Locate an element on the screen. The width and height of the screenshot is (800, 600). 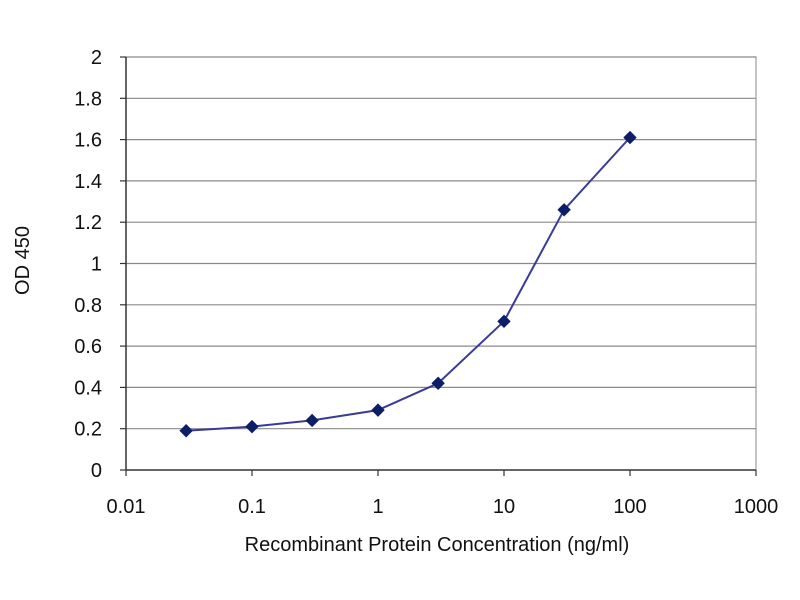
y-tick-label: 1.2 is located at coordinates (88, 223).